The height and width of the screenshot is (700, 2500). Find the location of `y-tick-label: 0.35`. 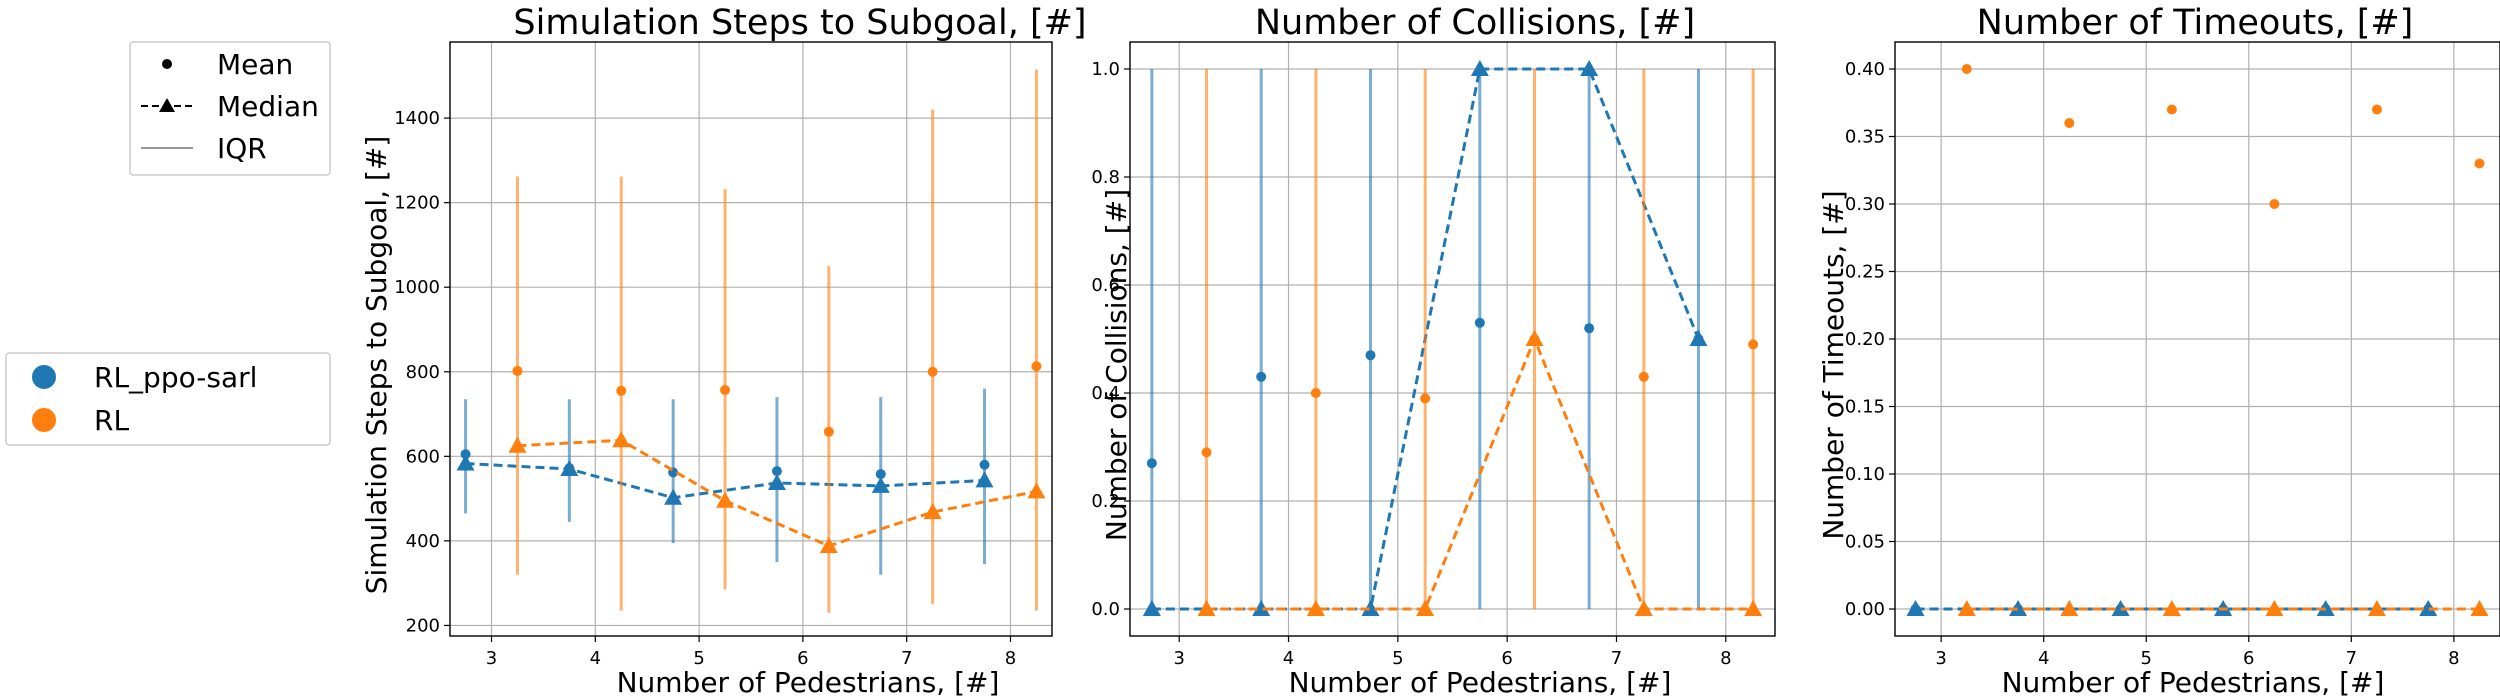

y-tick-label: 0.35 is located at coordinates (1865, 137).